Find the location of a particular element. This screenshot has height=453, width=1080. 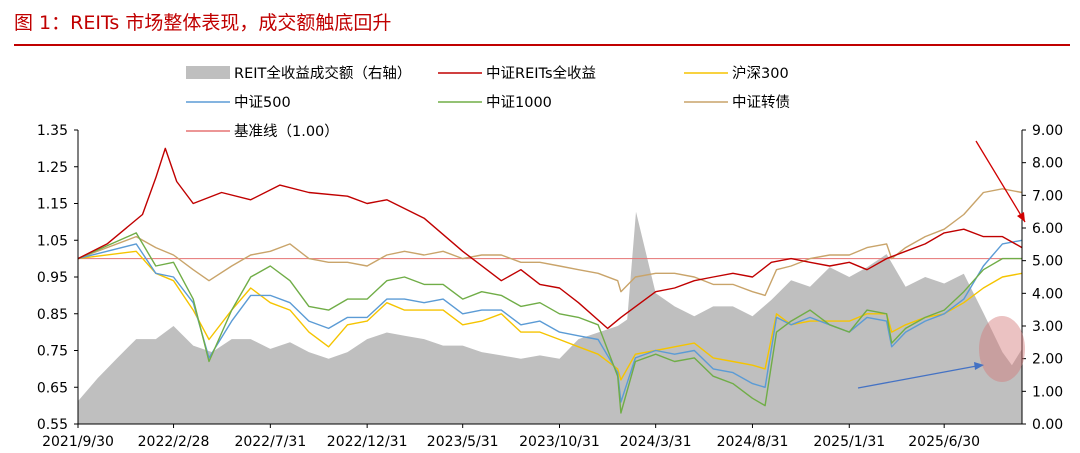

annotation-arrowhead-blue is located at coordinates (979, 366).